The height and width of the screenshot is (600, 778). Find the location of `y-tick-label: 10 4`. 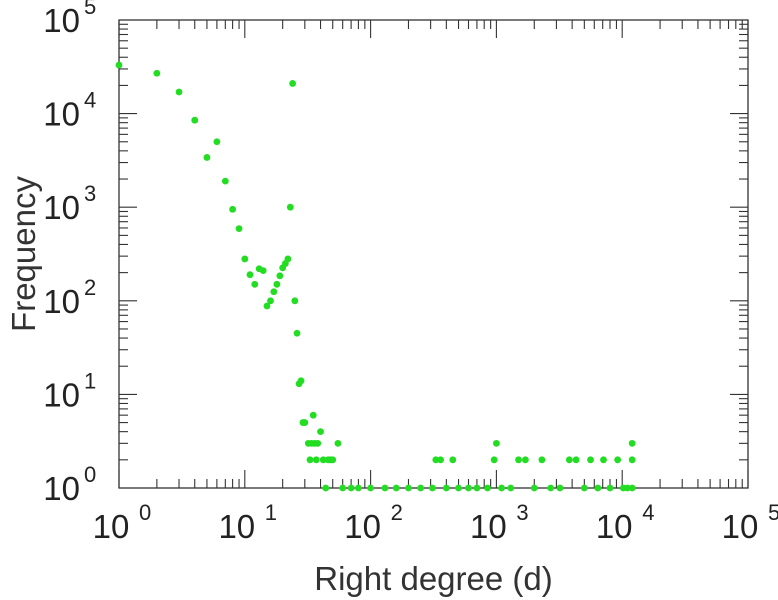

y-tick-label: 10 4 is located at coordinates (69, 110).